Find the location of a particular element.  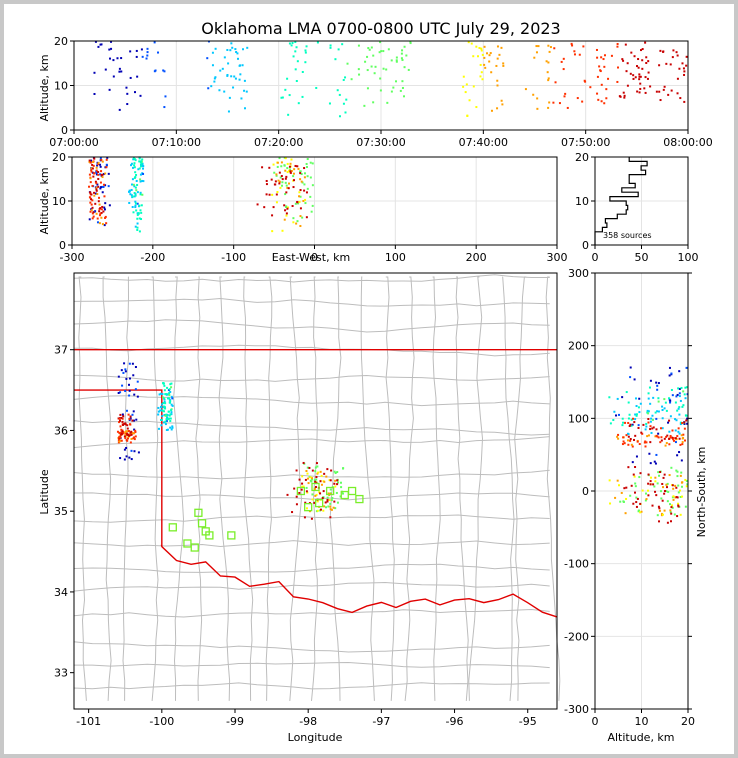

plan-y-ticklabel-1: 34 is located at coordinates (61, 592).